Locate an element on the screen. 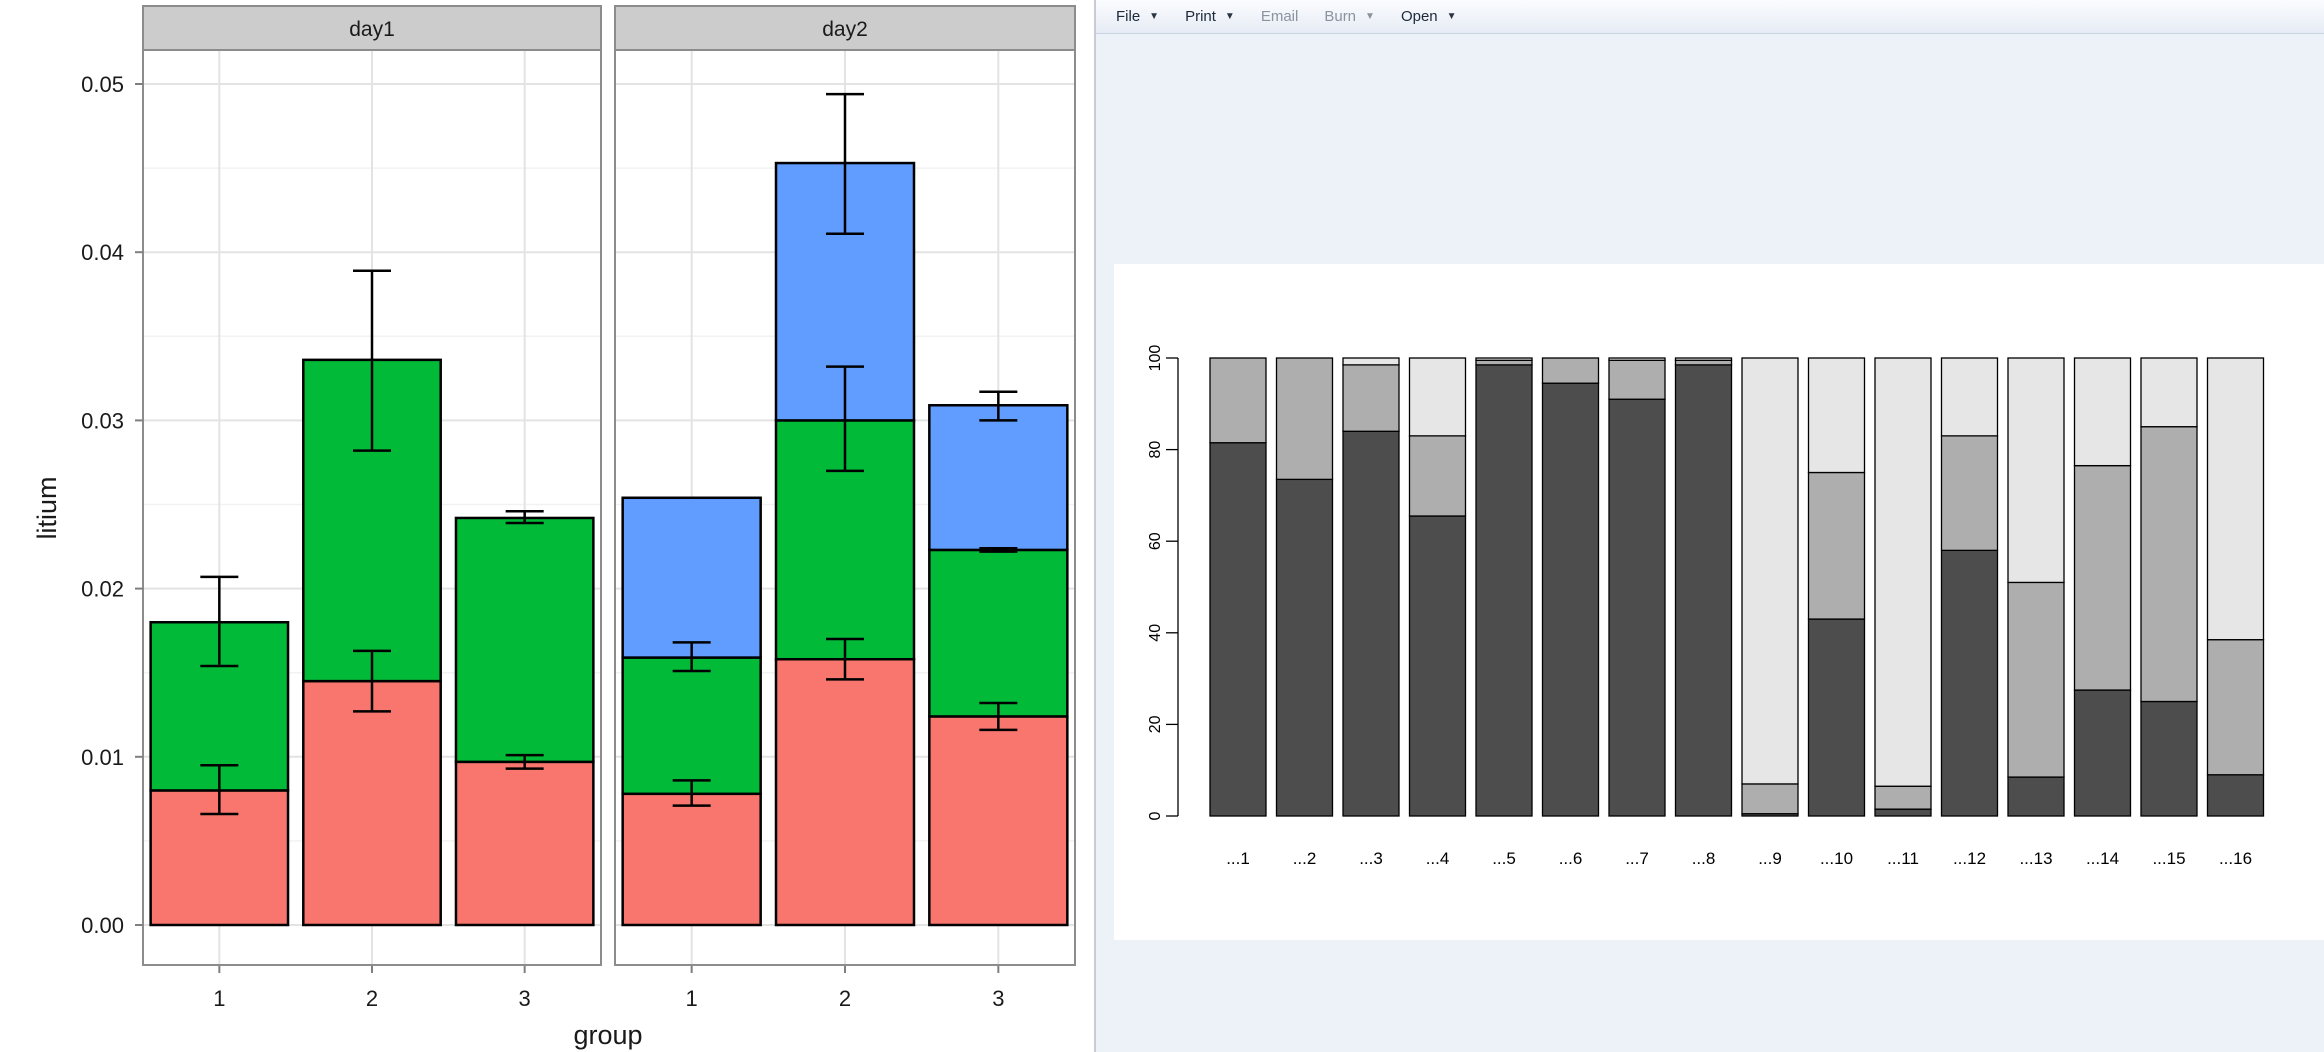 The image size is (2324, 1052). y-tick-label: 0.05 is located at coordinates (102, 84).